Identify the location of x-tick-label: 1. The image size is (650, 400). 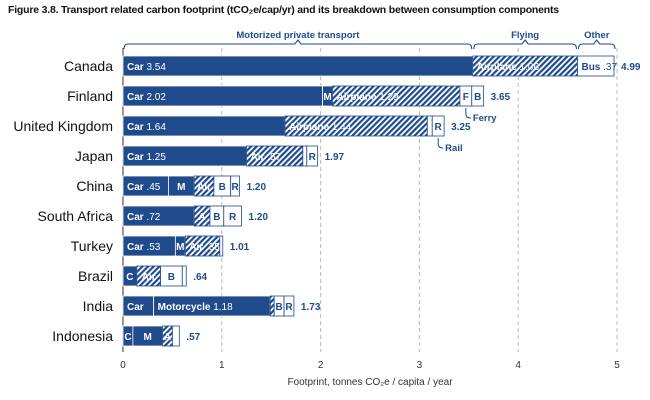
(222, 365).